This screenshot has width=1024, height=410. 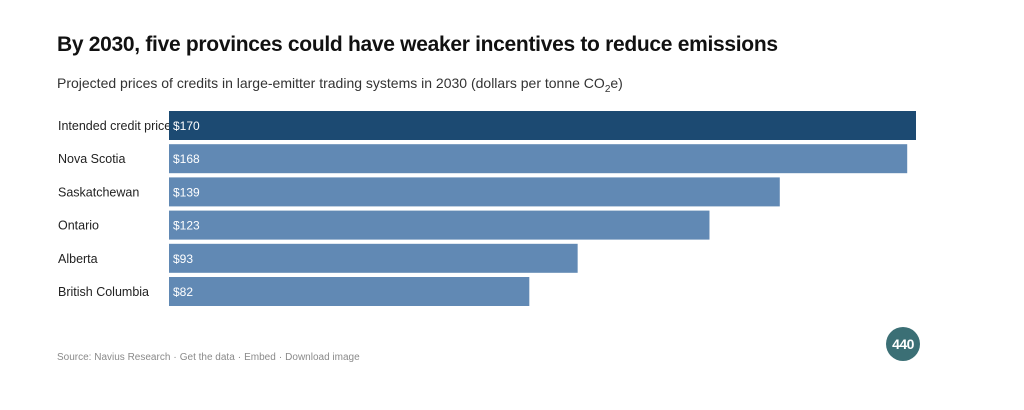 I want to click on download-image-link: Download image, so click(x=322, y=357).